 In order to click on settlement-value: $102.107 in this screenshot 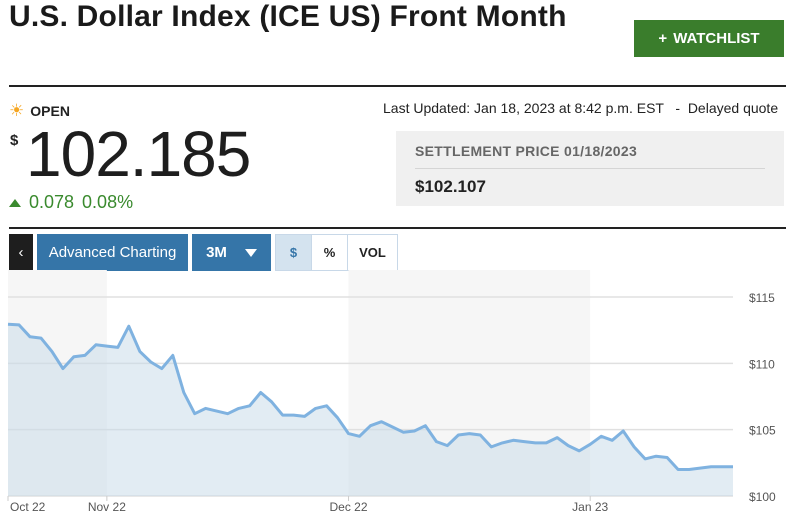, I will do `click(450, 186)`.